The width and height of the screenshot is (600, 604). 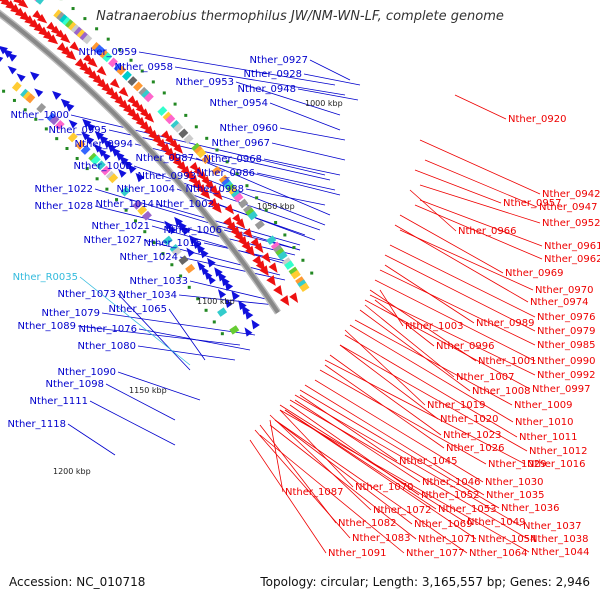 What do you see at coordinates (548, 437) in the screenshot?
I see `gene-label-right: Nther_1011` at bounding box center [548, 437].